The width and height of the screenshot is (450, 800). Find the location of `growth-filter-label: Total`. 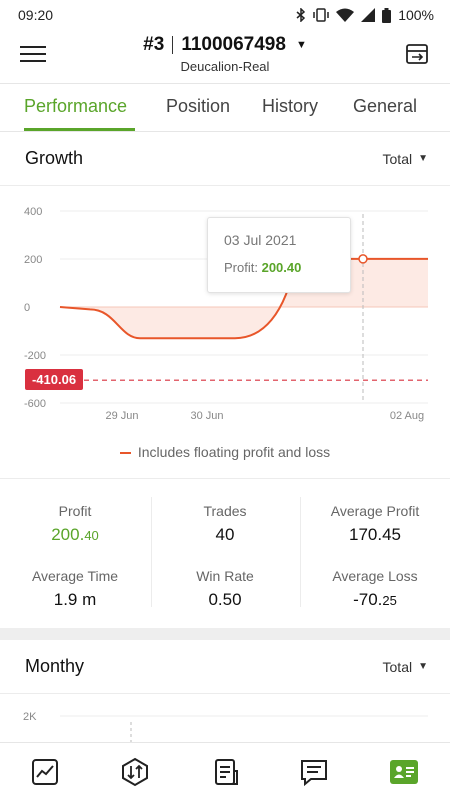

growth-filter-label: Total is located at coordinates (397, 158).